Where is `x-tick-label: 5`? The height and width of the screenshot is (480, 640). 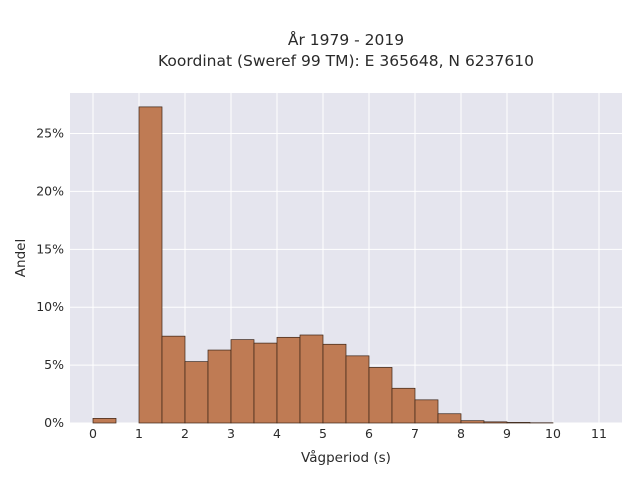
x-tick-label: 5 is located at coordinates (323, 433).